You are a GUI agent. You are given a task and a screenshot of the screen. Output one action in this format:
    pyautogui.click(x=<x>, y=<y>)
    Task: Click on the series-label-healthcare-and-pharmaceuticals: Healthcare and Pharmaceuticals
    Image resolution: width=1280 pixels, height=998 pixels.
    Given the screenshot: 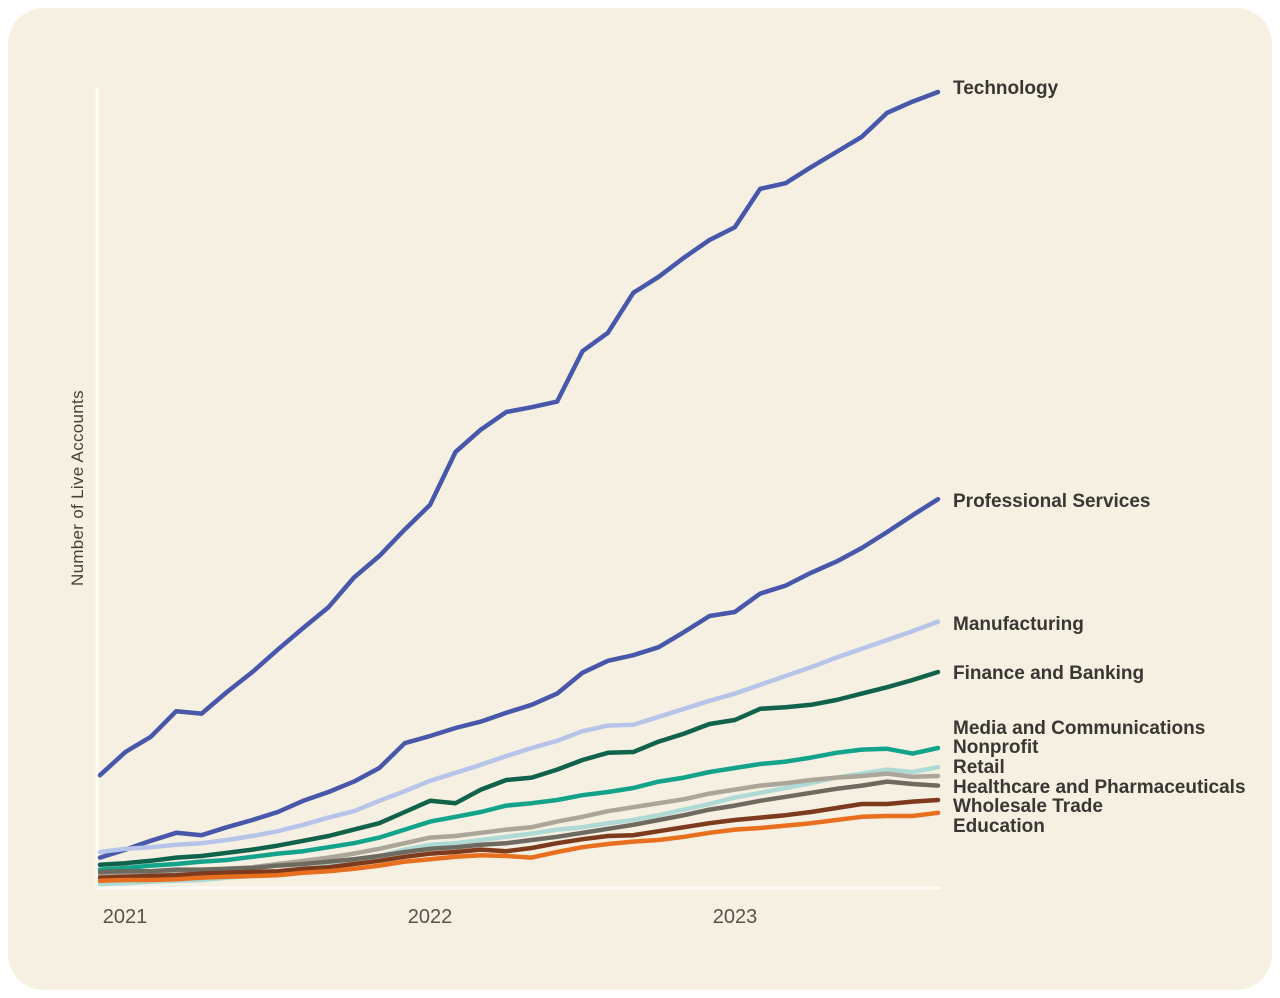 What is the action you would take?
    pyautogui.click(x=1099, y=787)
    